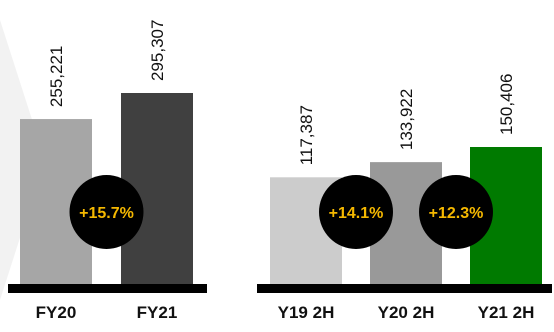 This screenshot has height=332, width=554. Describe the element at coordinates (56, 76) in the screenshot. I see `value-label: 255,221` at that location.